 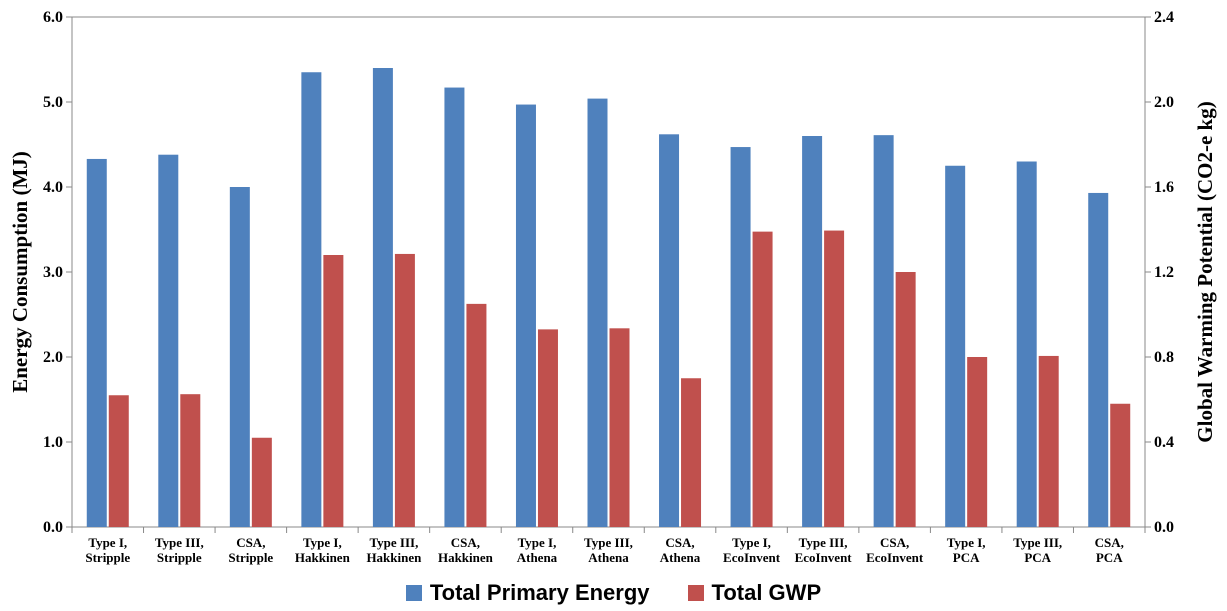 I want to click on x-axis-category-label: Type III, EcoInvent, so click(x=824, y=550).